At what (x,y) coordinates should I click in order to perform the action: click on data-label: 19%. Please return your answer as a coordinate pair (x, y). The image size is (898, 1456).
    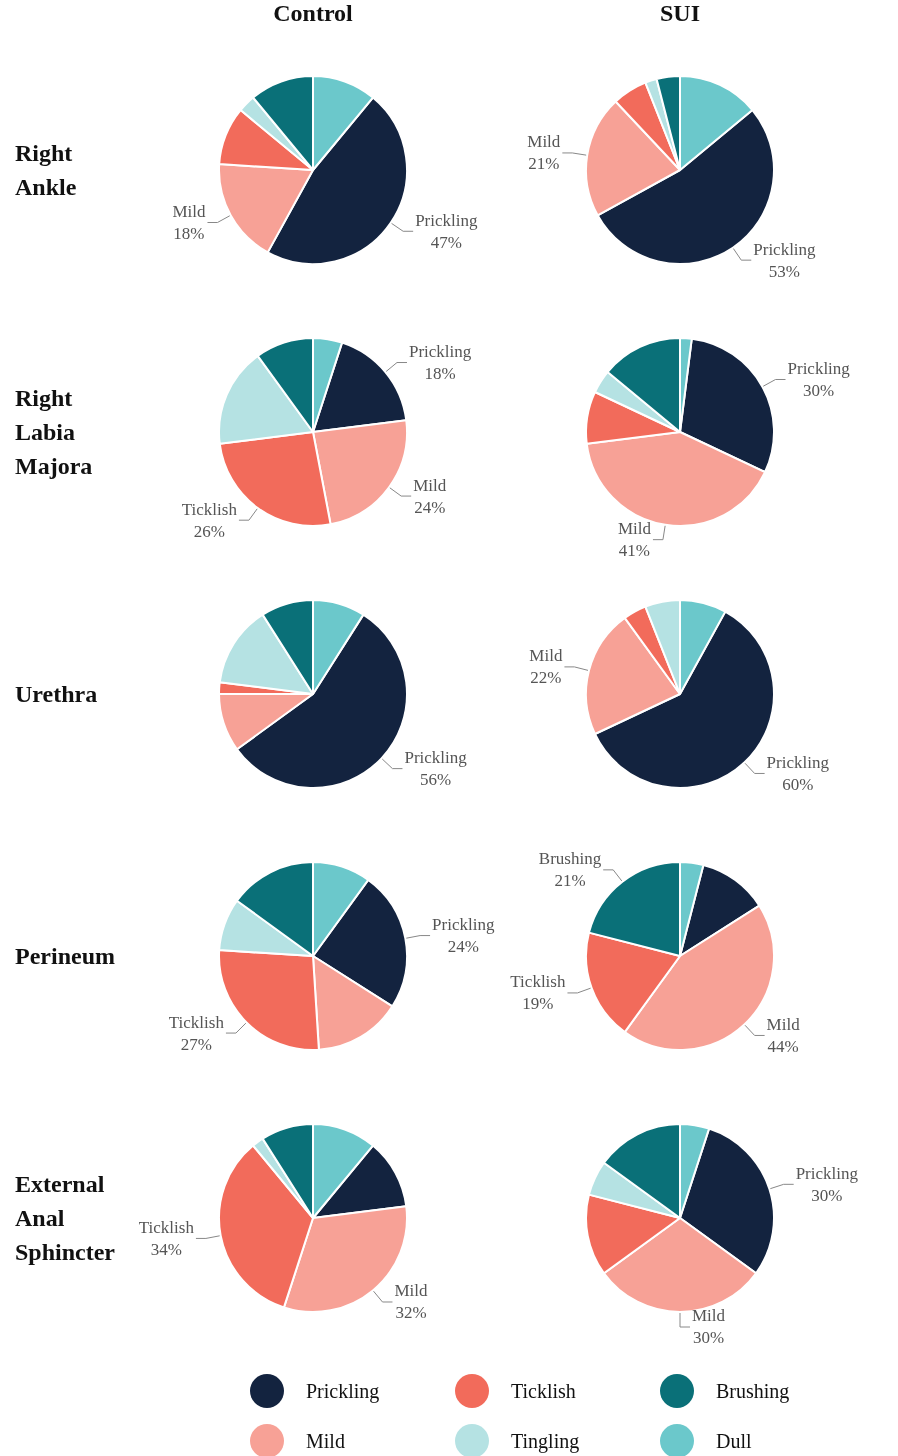
    Looking at the image, I should click on (538, 1004).